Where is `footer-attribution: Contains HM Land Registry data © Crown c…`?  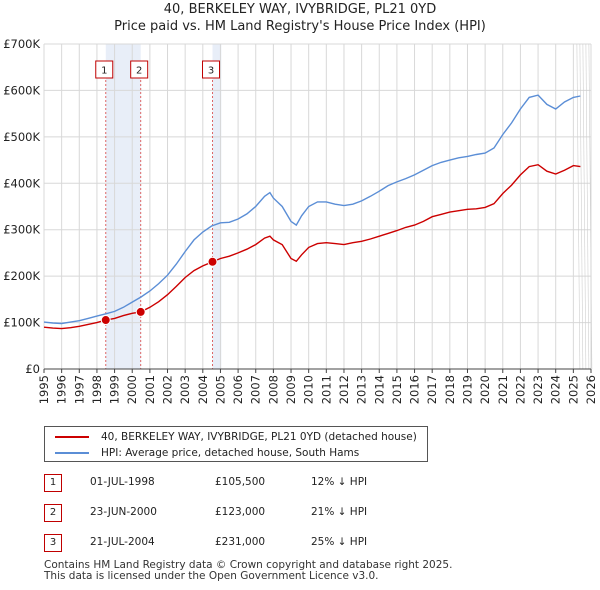 footer-attribution: Contains HM Land Registry data © Crown c… is located at coordinates (304, 571).